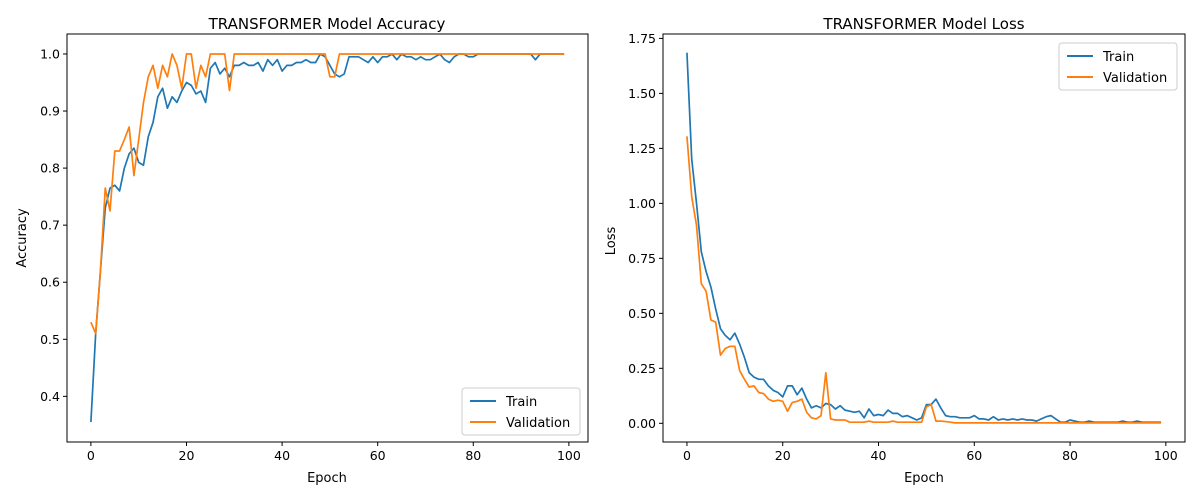 This screenshot has height=500, width=1200. Describe the element at coordinates (923, 24) in the screenshot. I see `chart-title: TRANSFORMER Model Loss` at that location.